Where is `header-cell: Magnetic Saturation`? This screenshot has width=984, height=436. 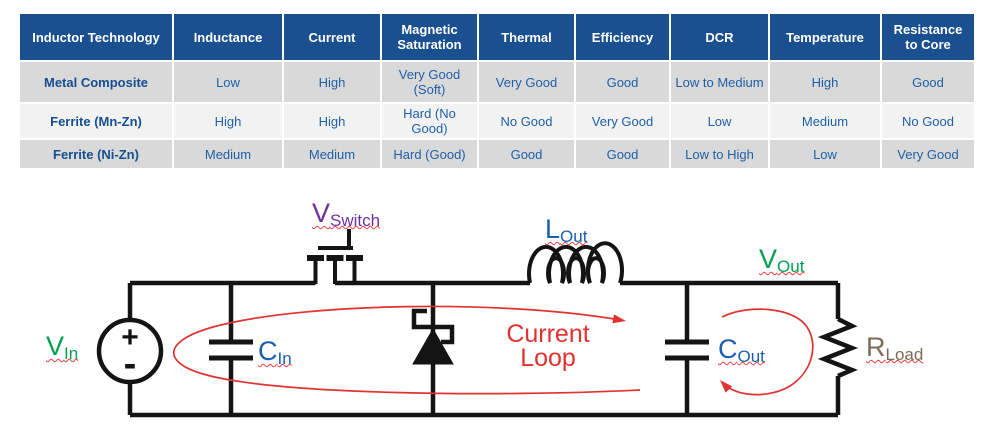 header-cell: Magnetic Saturation is located at coordinates (429, 37).